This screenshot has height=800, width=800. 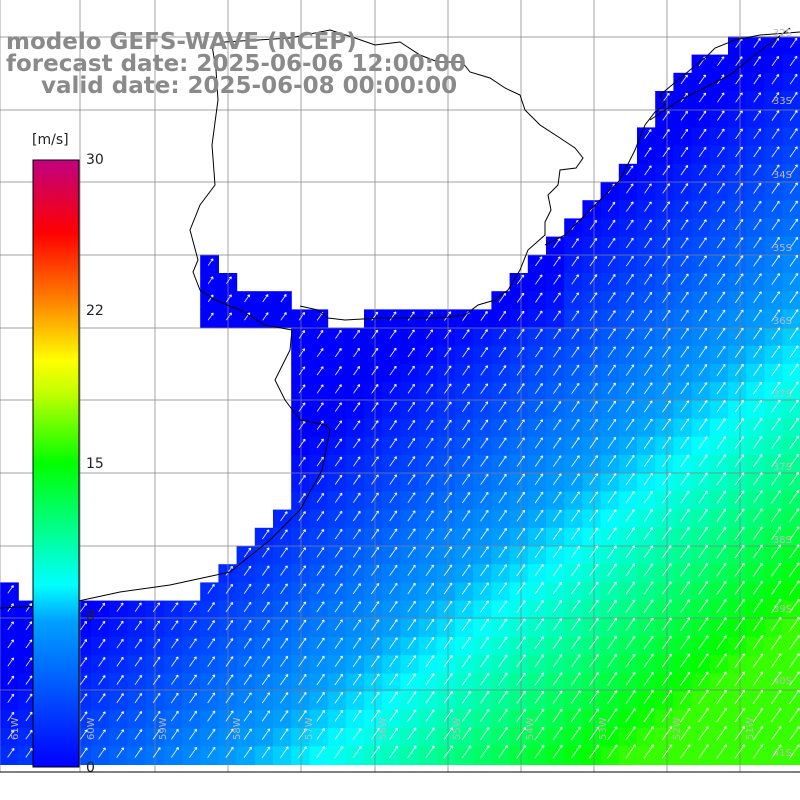 What do you see at coordinates (782, 609) in the screenshot?
I see `lat-label-39s: 39S` at bounding box center [782, 609].